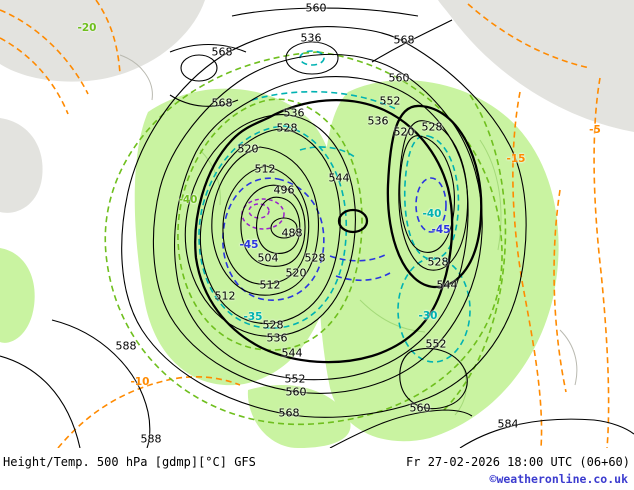 This screenshot has height=490, width=634. I want to click on contour-528-right, so click(433, 195).